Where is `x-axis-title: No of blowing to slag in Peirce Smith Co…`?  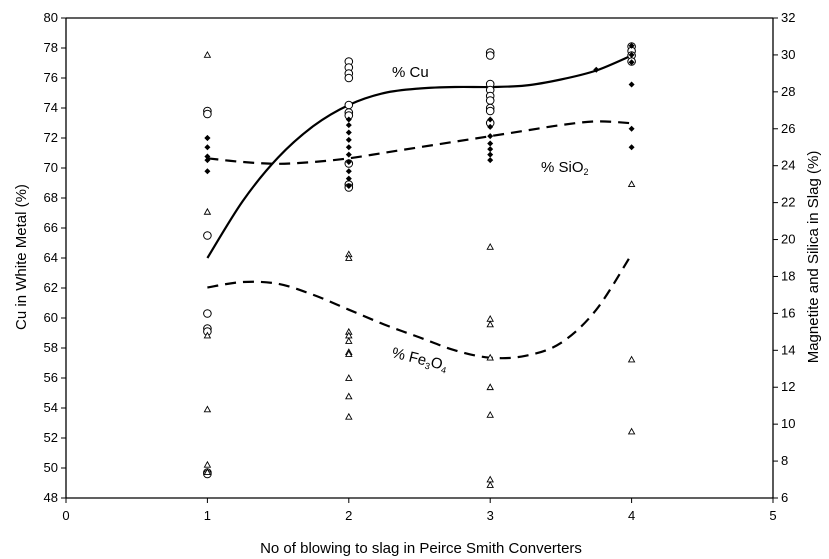 x-axis-title: No of blowing to slag in Peirce Smith Co… is located at coordinates (421, 548).